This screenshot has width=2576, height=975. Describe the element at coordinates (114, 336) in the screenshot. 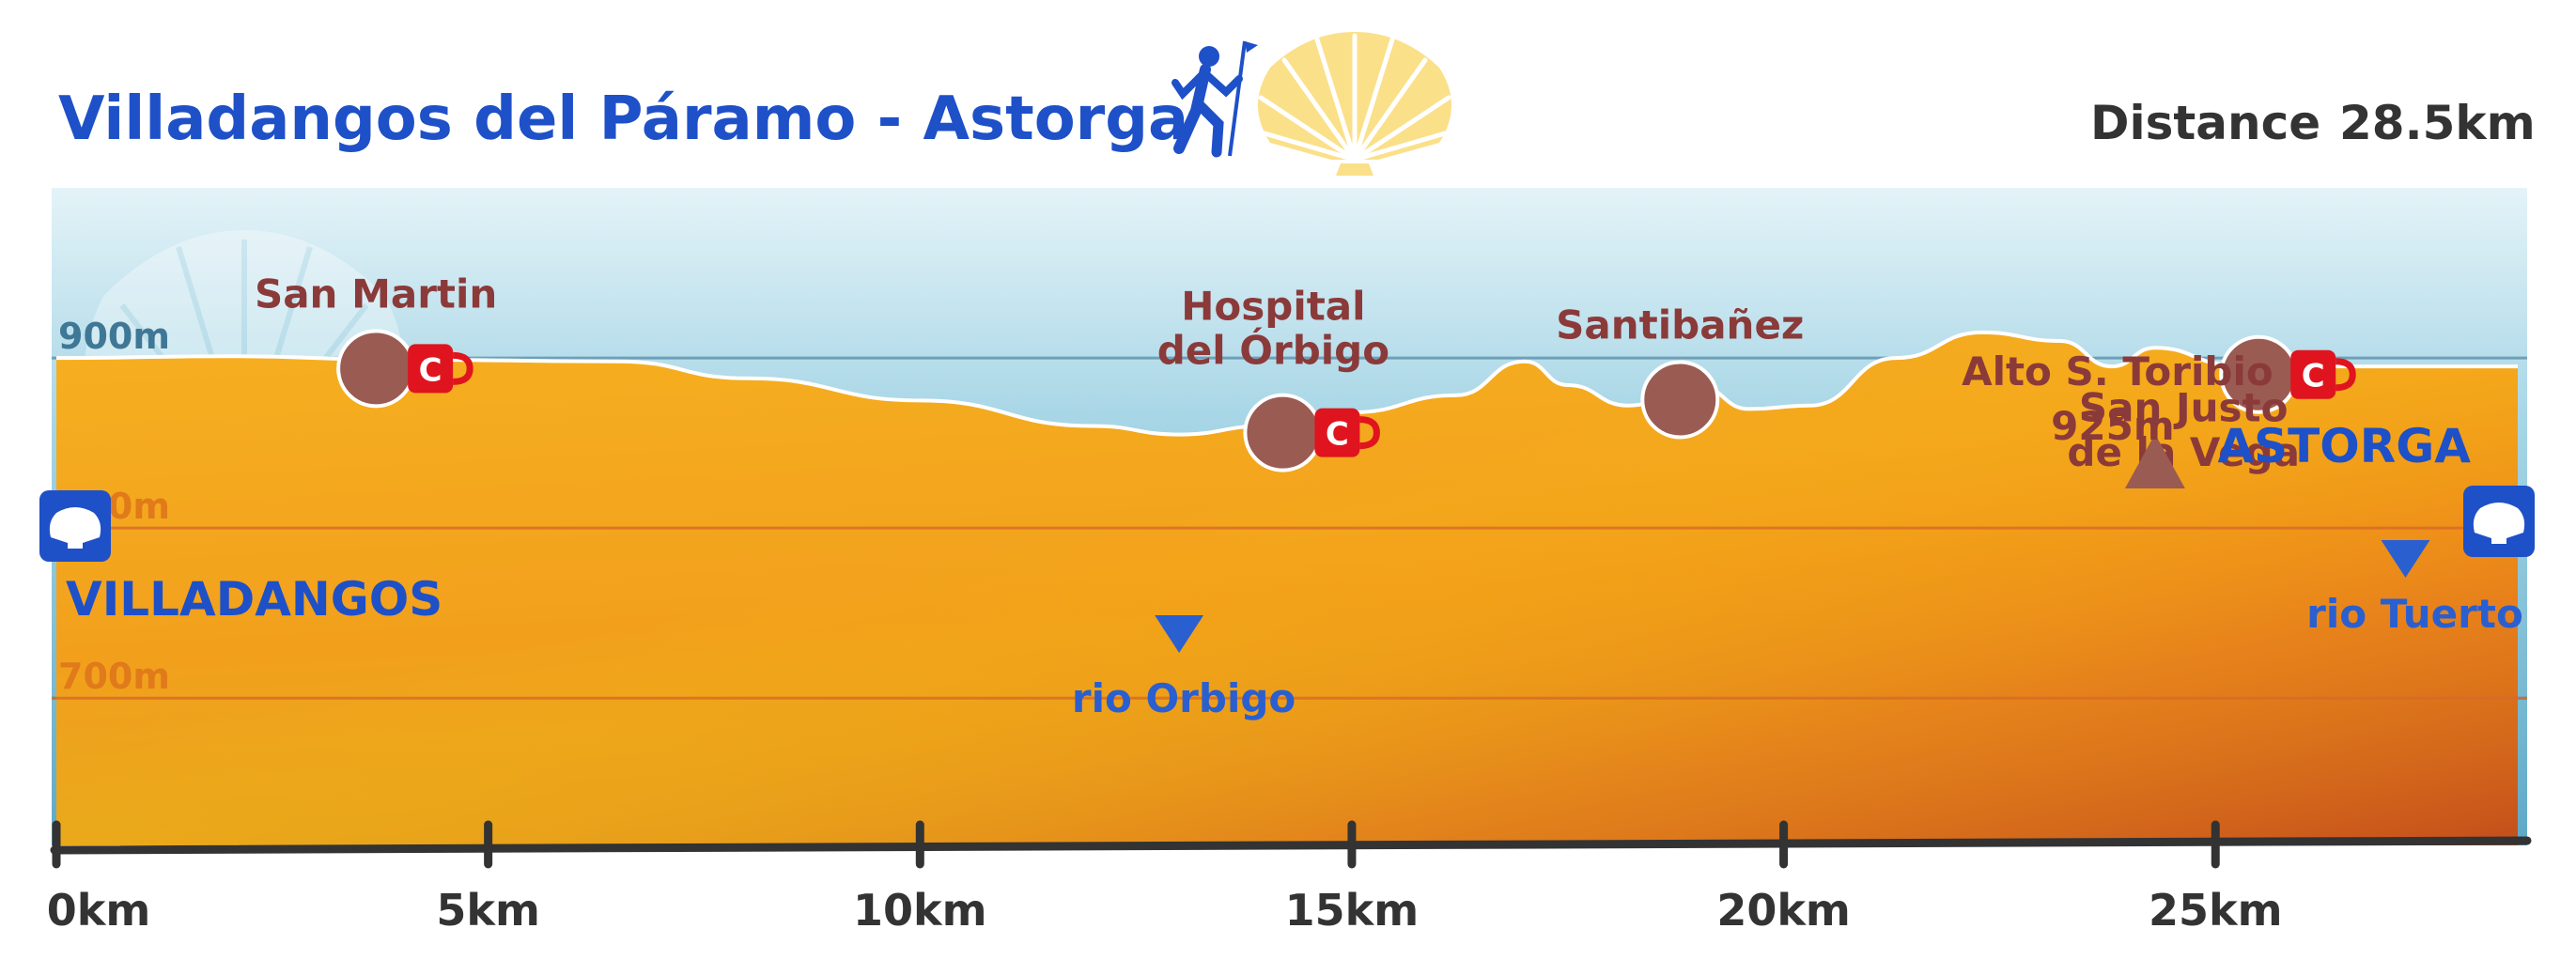

I see `y-tick-label-900: 900m` at that location.